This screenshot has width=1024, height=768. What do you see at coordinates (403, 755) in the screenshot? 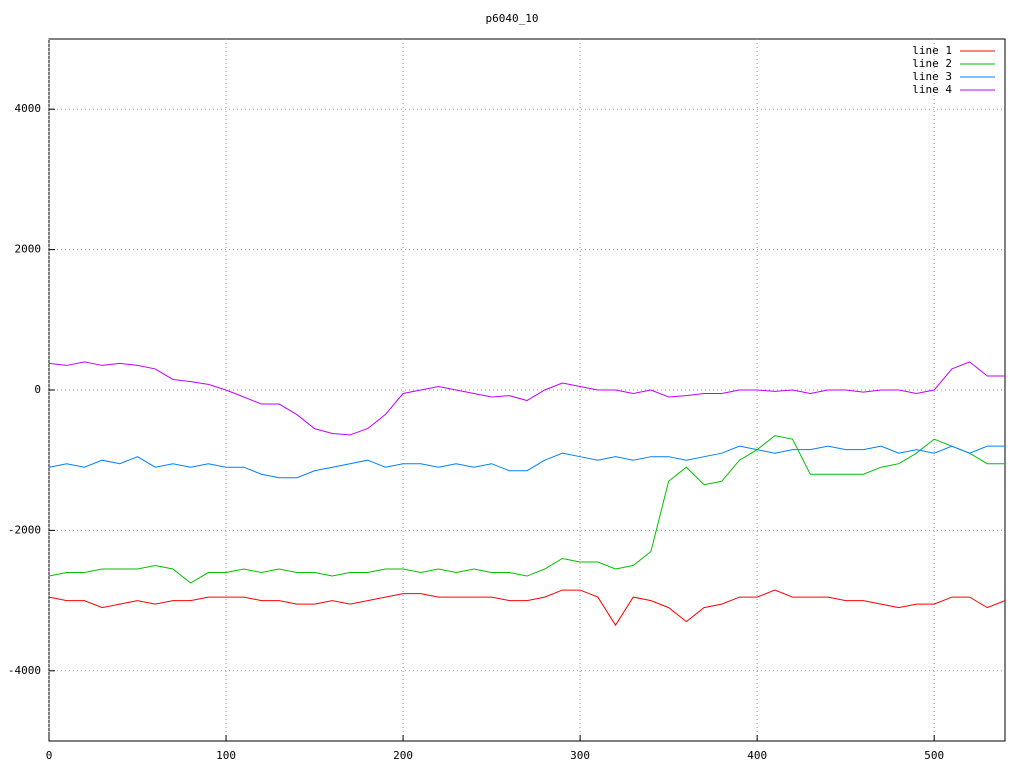
I see `x-tick-label: 200` at bounding box center [403, 755].